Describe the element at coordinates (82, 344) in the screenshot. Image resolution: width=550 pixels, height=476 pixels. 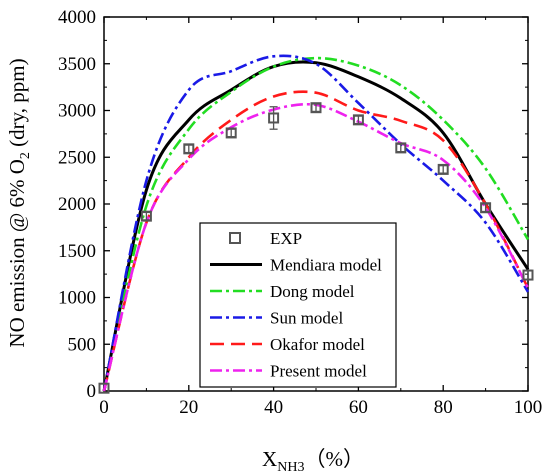
I see `y-tick-label: 500` at that location.